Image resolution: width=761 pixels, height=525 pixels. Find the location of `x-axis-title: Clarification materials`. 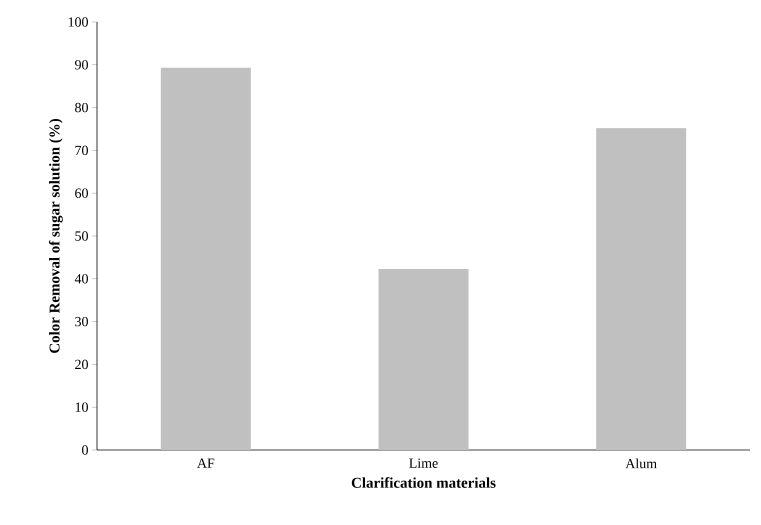

x-axis-title: Clarification materials is located at coordinates (424, 482).